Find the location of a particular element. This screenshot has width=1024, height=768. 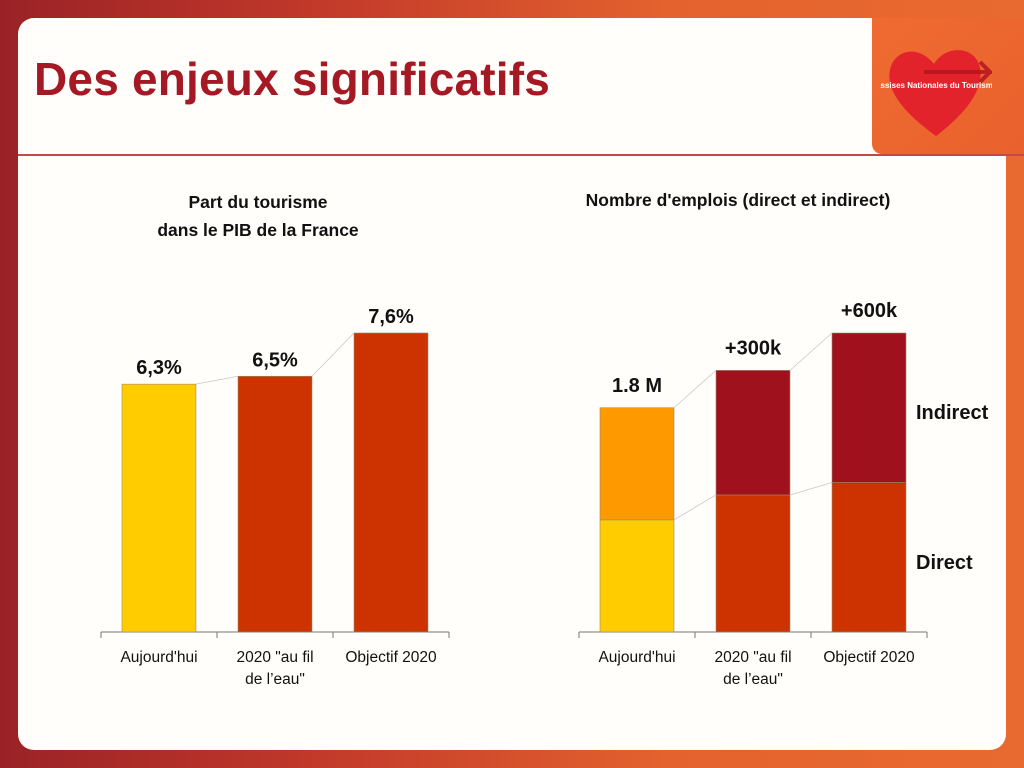

slide-title: Des enjeux significatifs is located at coordinates (292, 79).